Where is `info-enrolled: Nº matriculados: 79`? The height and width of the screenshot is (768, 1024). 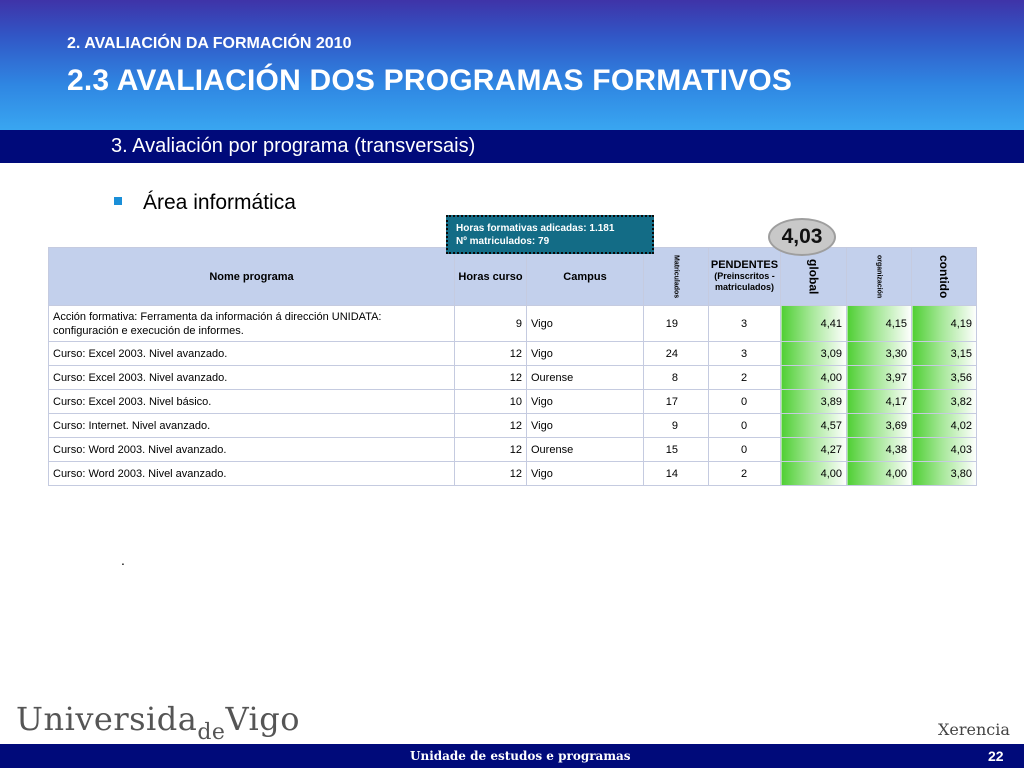
info-enrolled: Nº matriculados: 79 is located at coordinates (503, 241).